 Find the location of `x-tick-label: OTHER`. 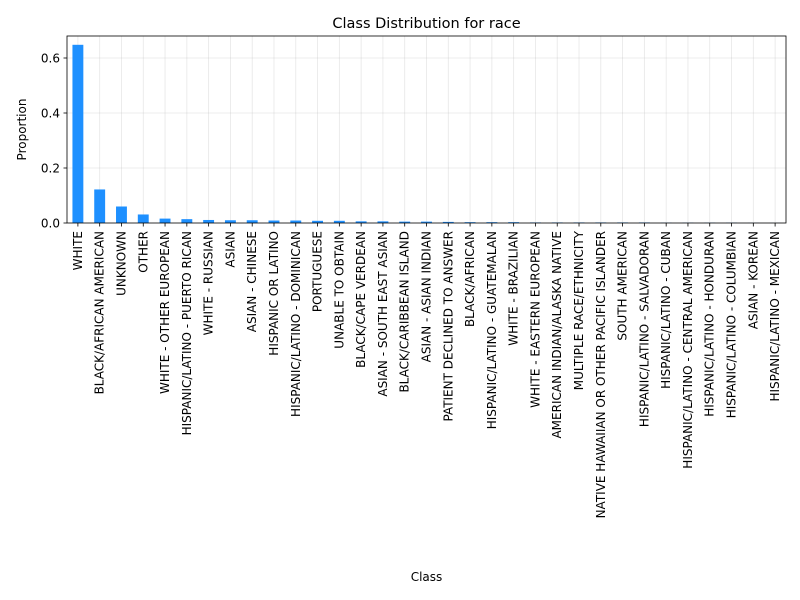

x-tick-label: OTHER is located at coordinates (143, 252).